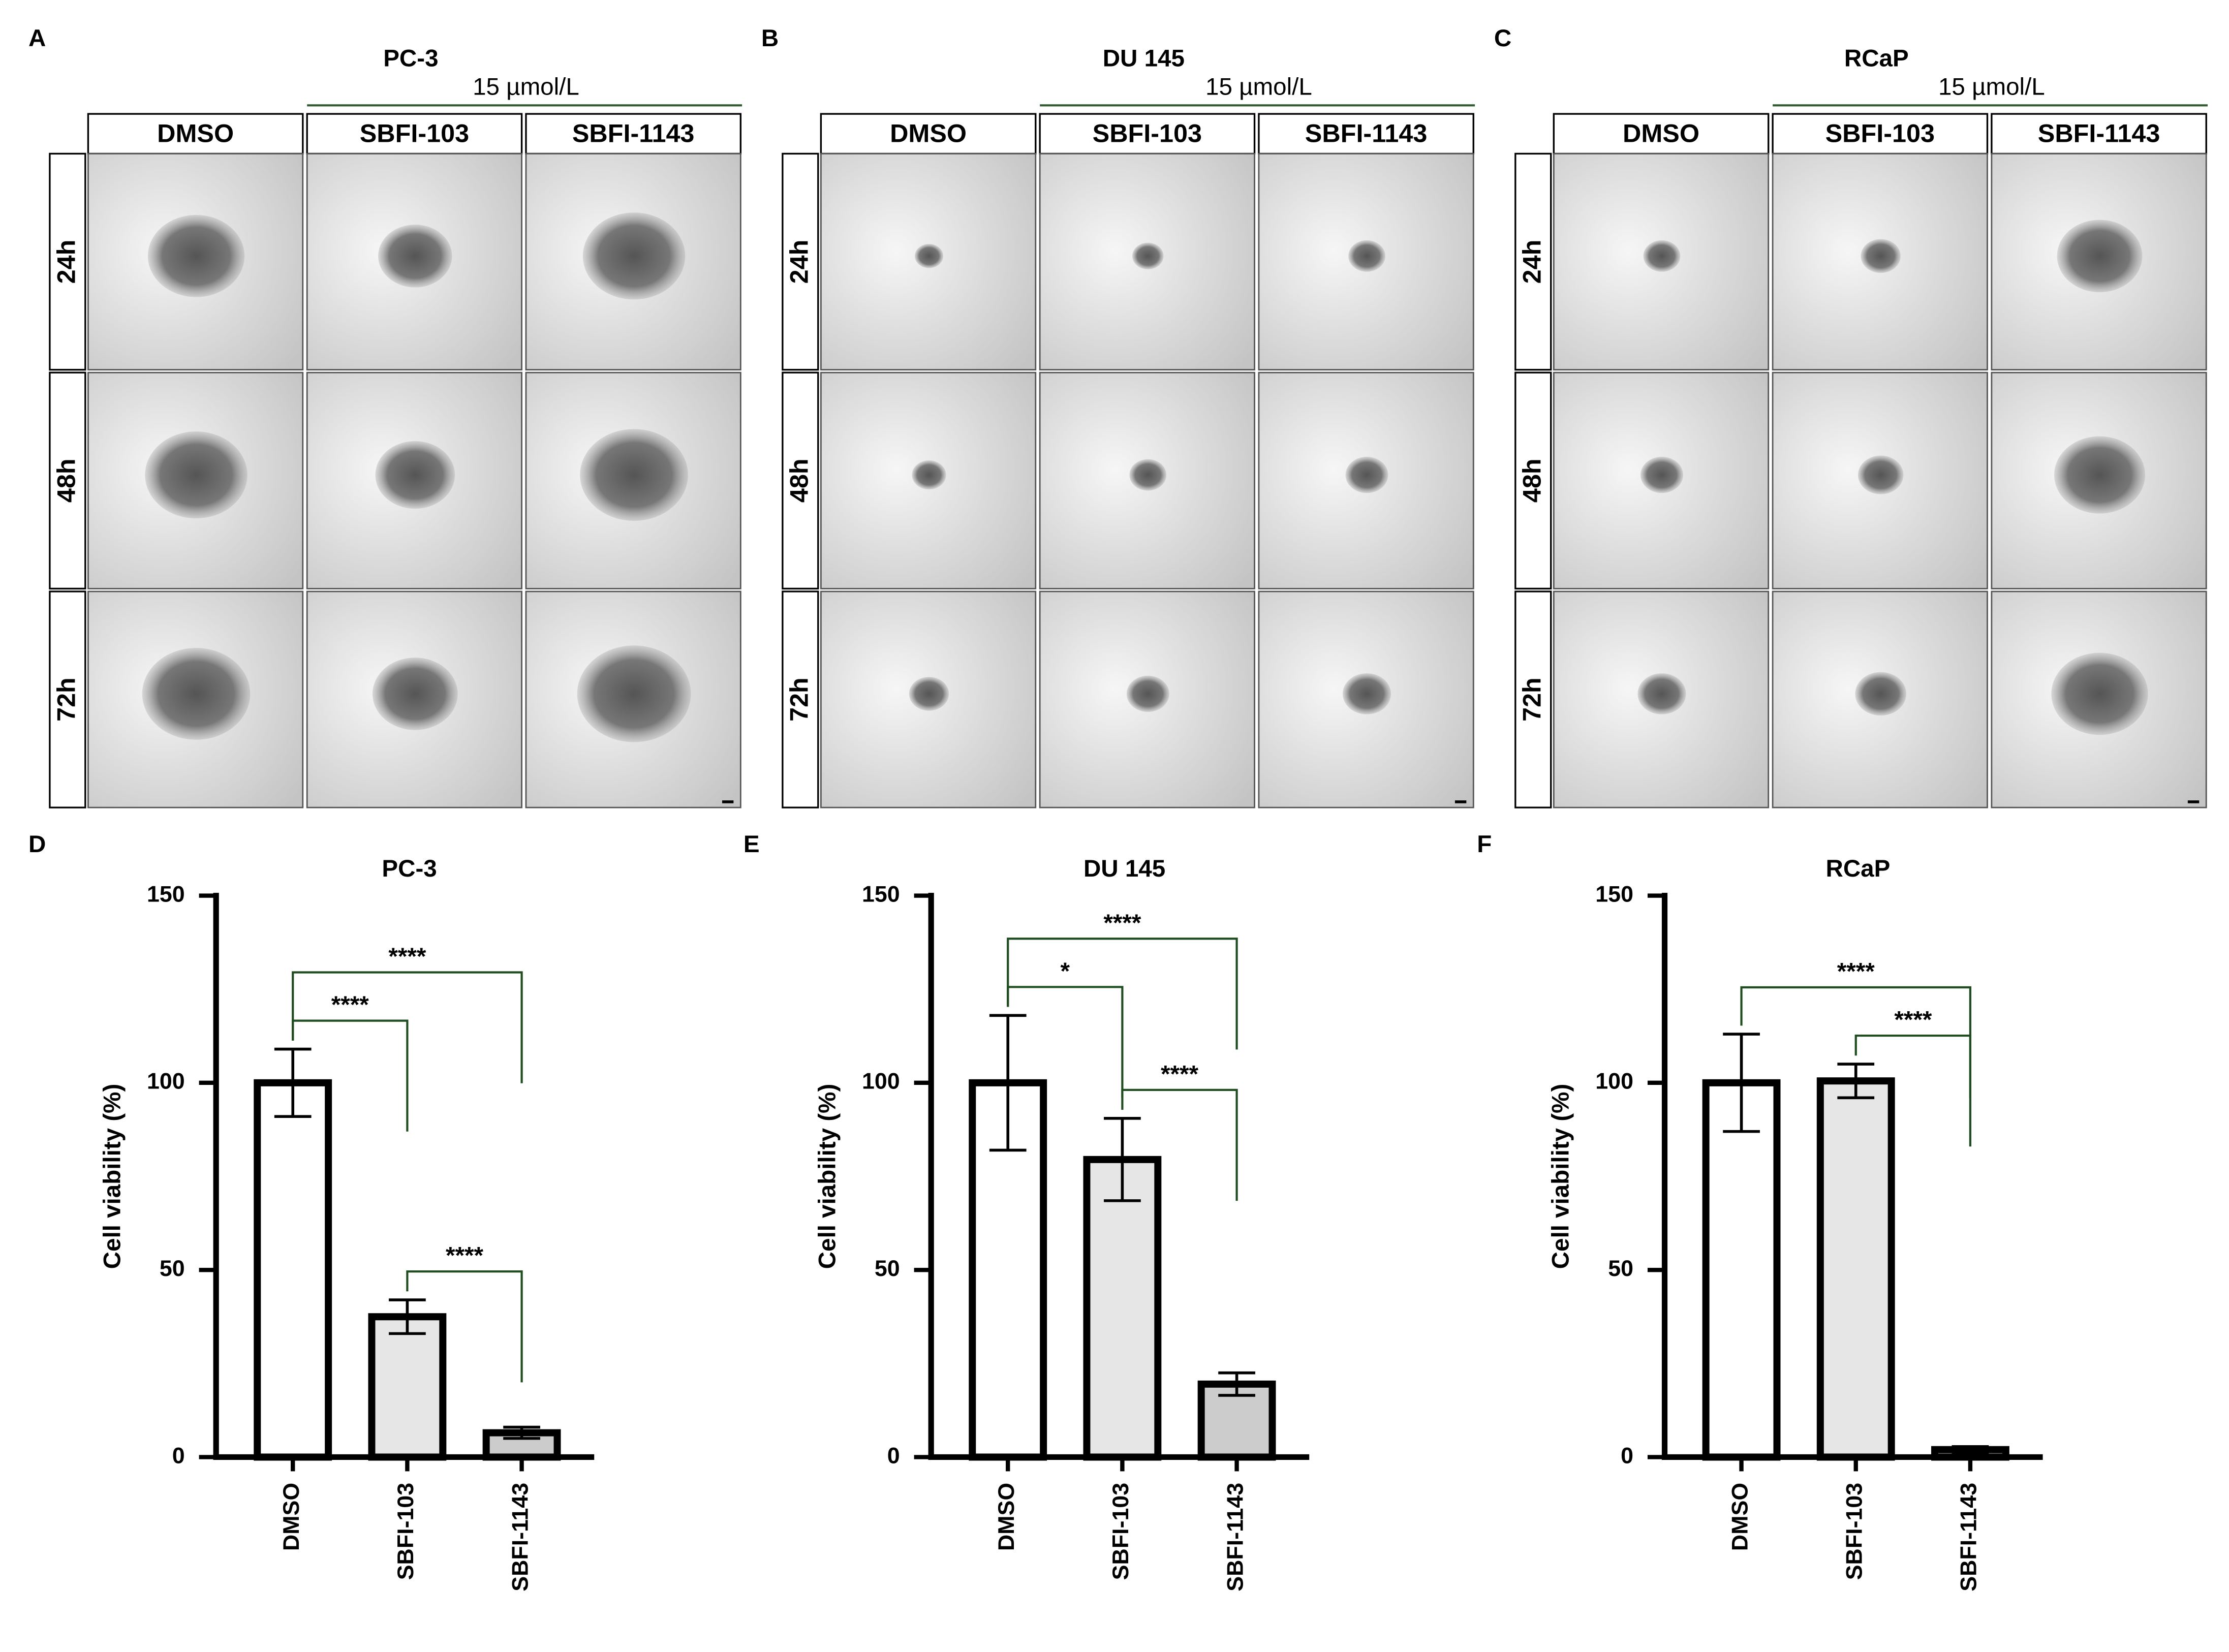 The width and height of the screenshot is (2229, 1652). What do you see at coordinates (409, 868) in the screenshot?
I see `chart-title: PC-3` at bounding box center [409, 868].